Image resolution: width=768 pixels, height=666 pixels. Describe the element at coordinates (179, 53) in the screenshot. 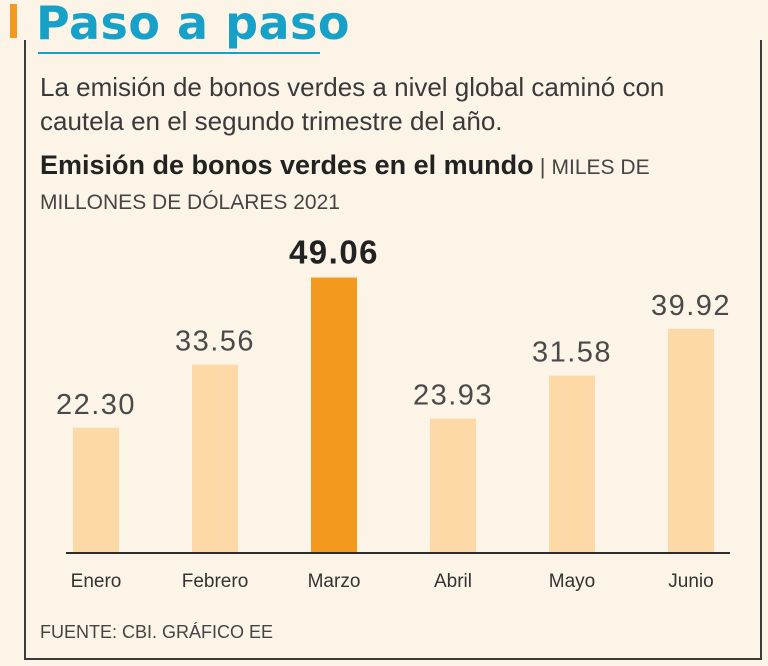

I see `headline-underline` at that location.